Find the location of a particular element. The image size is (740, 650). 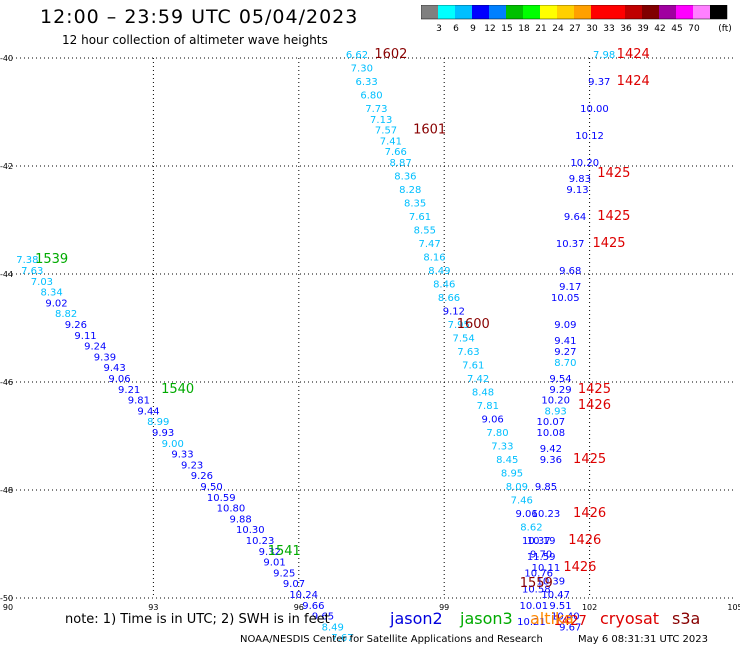

data-point: 10.23 is located at coordinates (260, 541).